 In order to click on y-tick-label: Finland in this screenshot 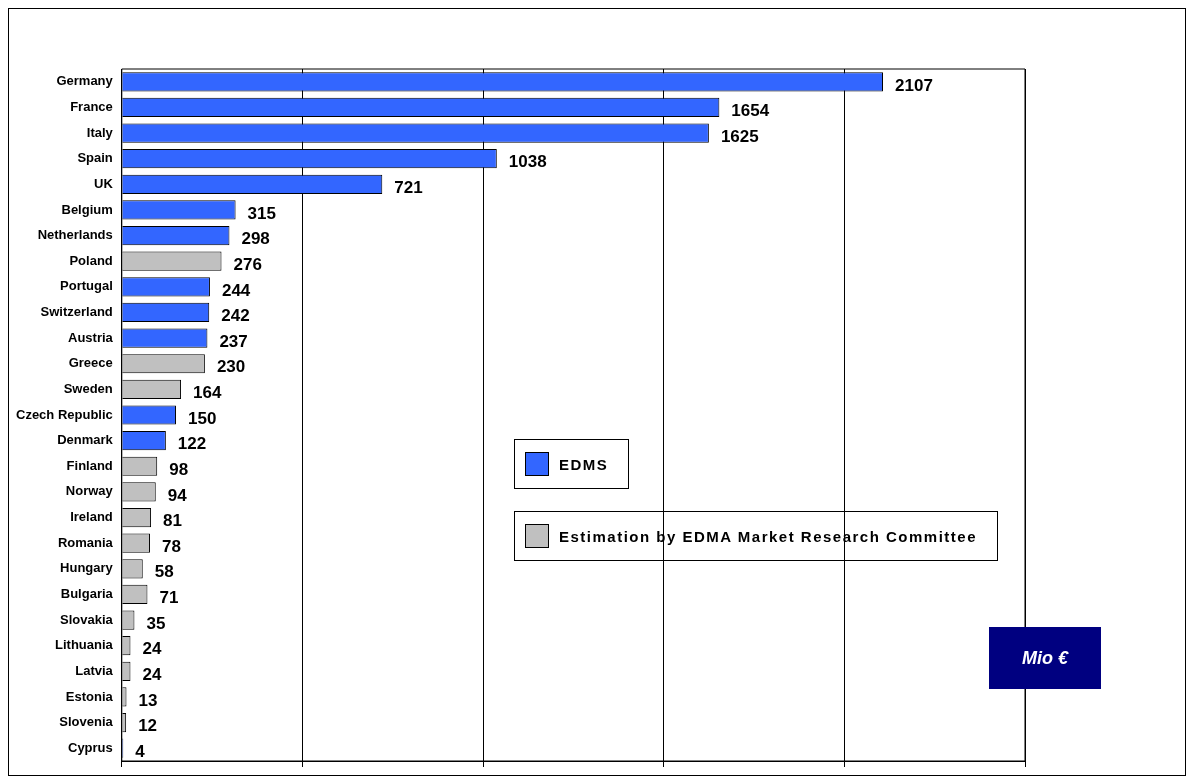, I will do `click(89, 465)`.